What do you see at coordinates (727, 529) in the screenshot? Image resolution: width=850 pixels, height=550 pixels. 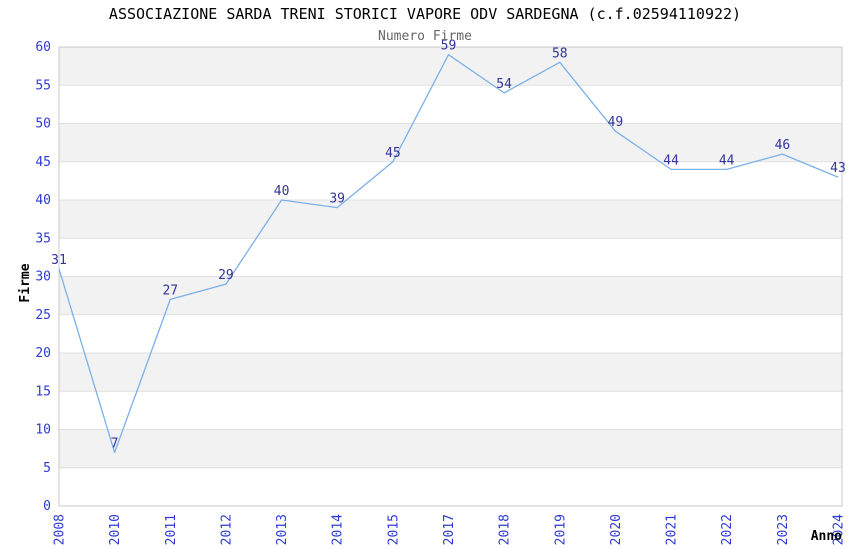 I see `x-tick-label: 2022` at bounding box center [727, 529].